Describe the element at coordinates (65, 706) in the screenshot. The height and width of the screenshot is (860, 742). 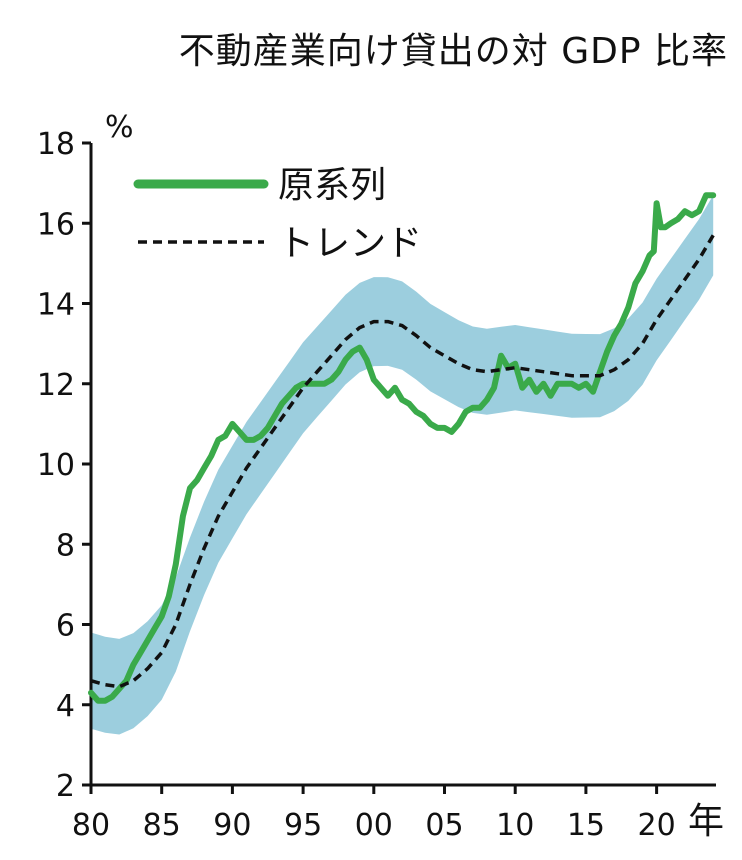
I see `y-tick-label: 4` at that location.